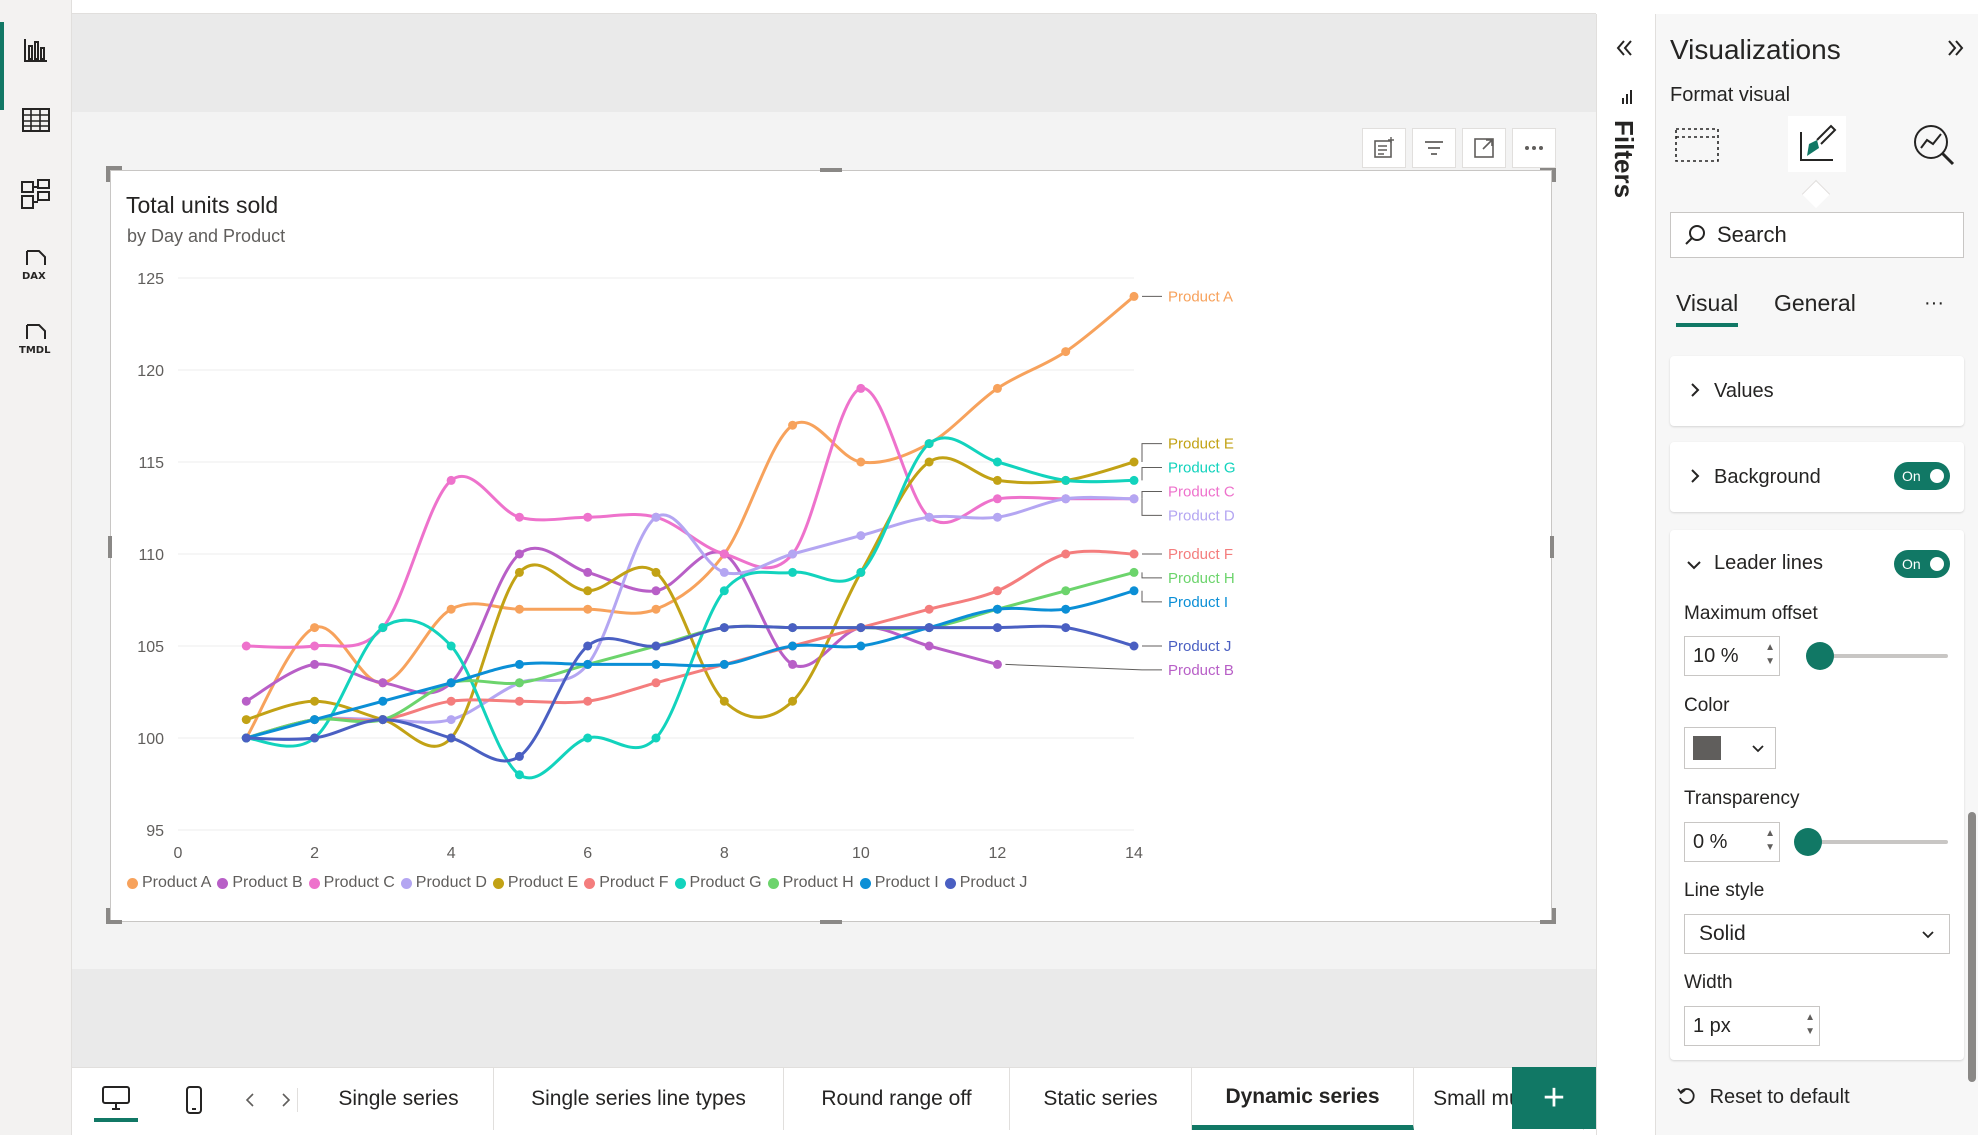 This screenshot has width=1978, height=1135. Describe the element at coordinates (1554, 1098) in the screenshot. I see `add-page-button: +` at that location.